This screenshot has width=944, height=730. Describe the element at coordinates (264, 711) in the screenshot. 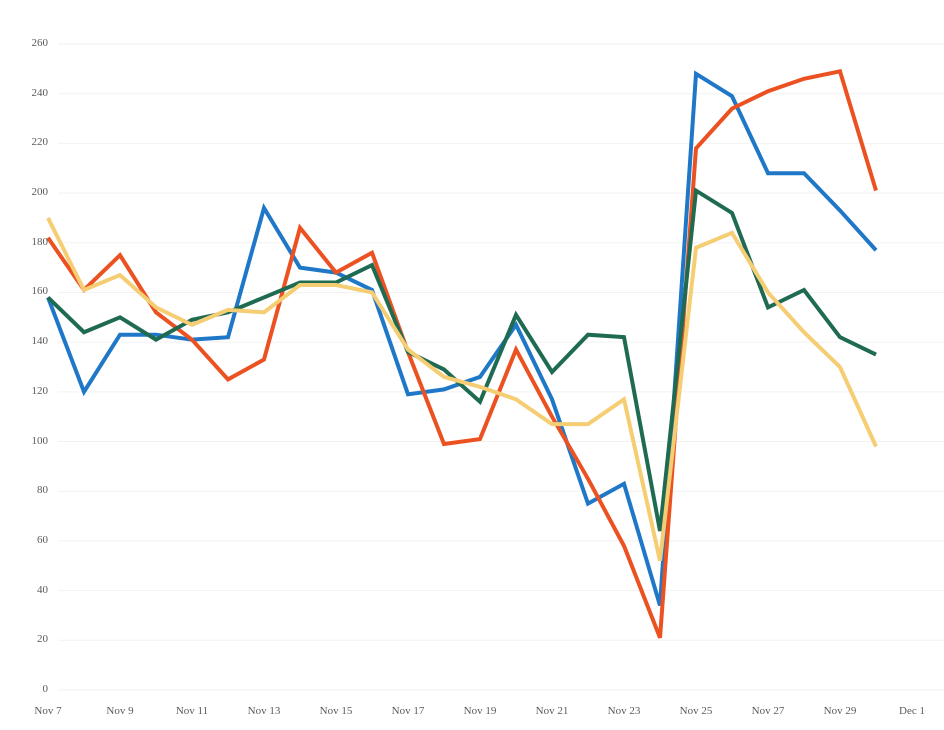

I see `x-tick-label: Nov 13` at that location.